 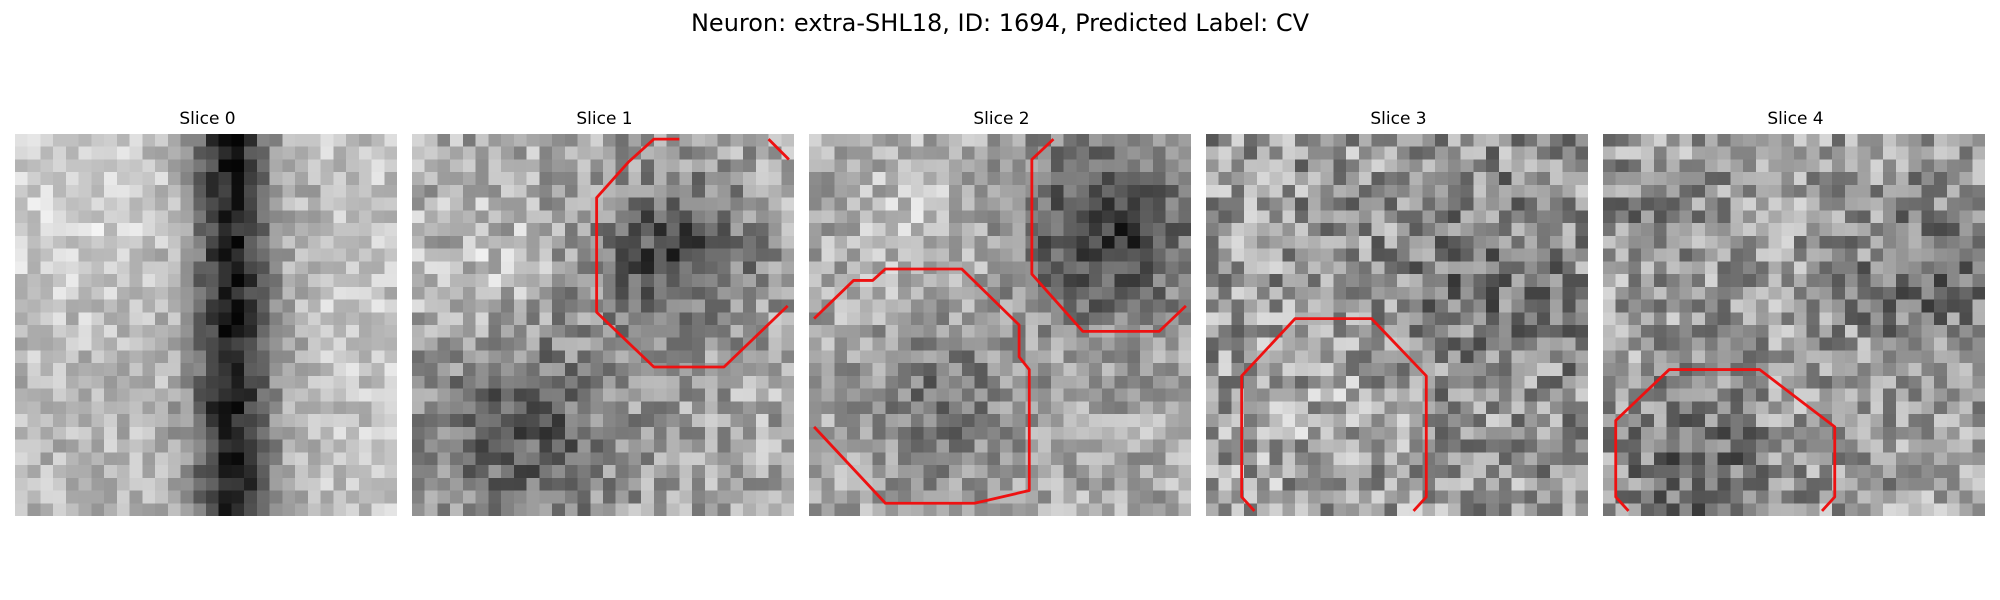 What do you see at coordinates (1795, 119) in the screenshot?
I see `slice-title: Slice 4` at bounding box center [1795, 119].